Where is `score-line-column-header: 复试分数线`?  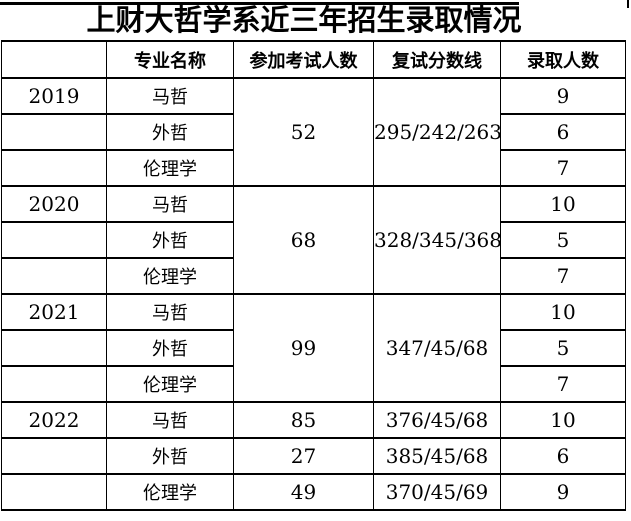
score-line-column-header: 复试分数线 is located at coordinates (437, 59).